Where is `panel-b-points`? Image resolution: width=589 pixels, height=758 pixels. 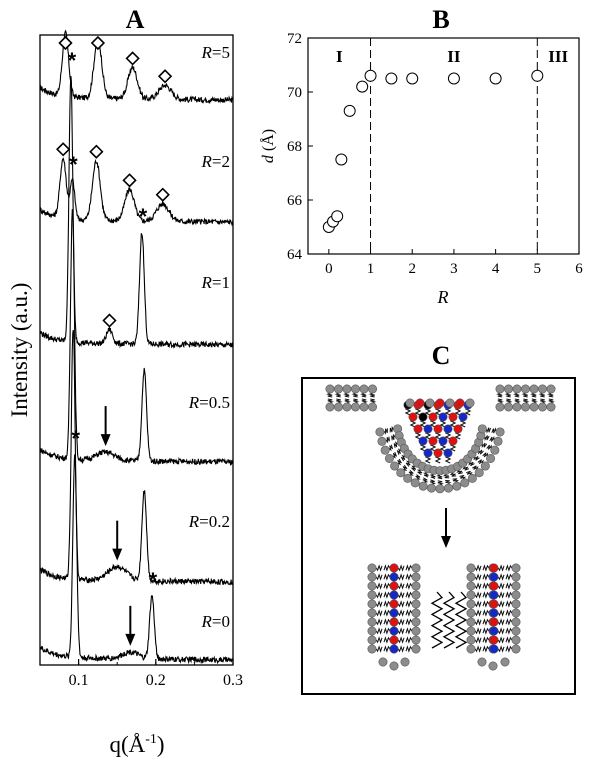 panel-b-points is located at coordinates (433, 151).